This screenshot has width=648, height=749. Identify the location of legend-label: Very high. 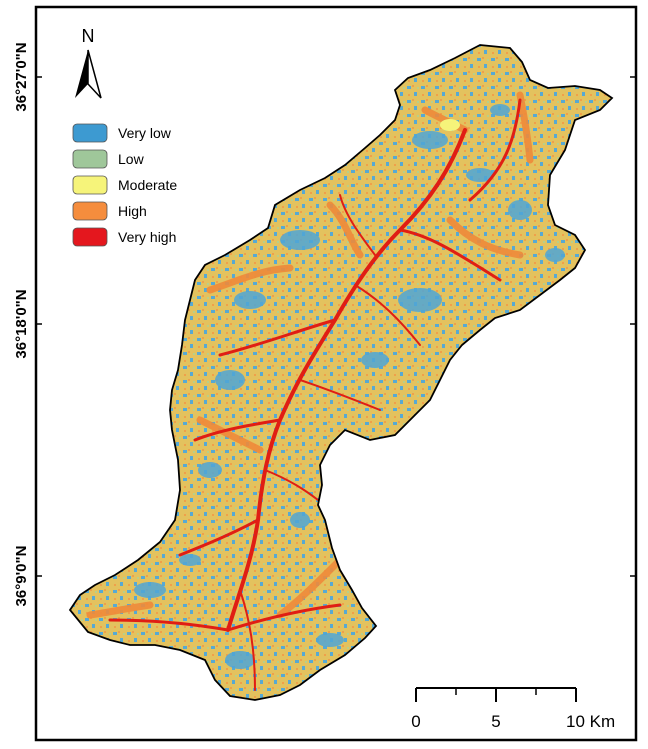
(147, 237).